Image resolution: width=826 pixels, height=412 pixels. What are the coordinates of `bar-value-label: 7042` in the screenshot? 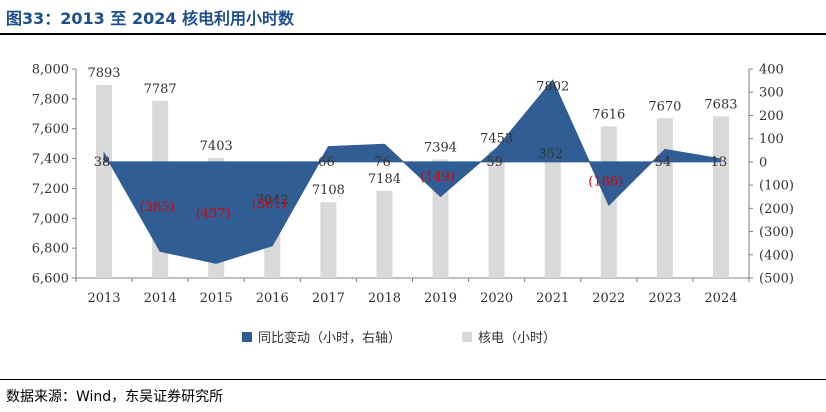 It's located at (272, 200).